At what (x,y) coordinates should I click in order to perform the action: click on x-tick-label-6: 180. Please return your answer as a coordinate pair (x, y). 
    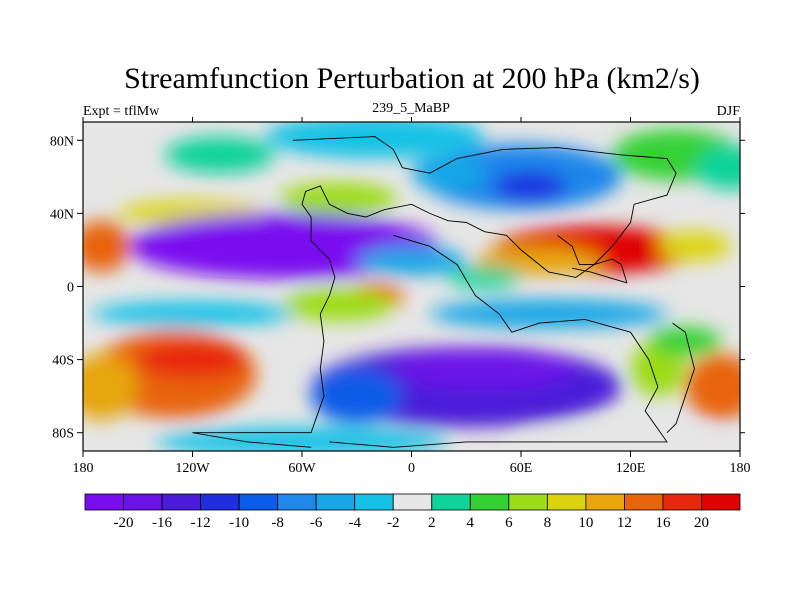
    Looking at the image, I should click on (740, 468).